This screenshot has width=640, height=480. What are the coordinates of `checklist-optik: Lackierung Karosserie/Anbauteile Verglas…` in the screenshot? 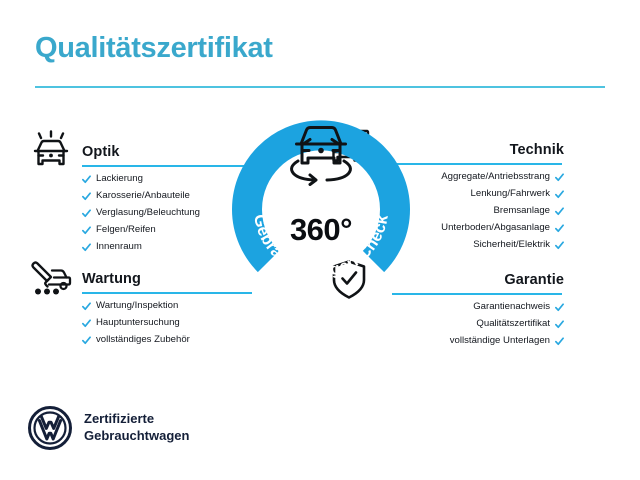 It's located at (168, 216).